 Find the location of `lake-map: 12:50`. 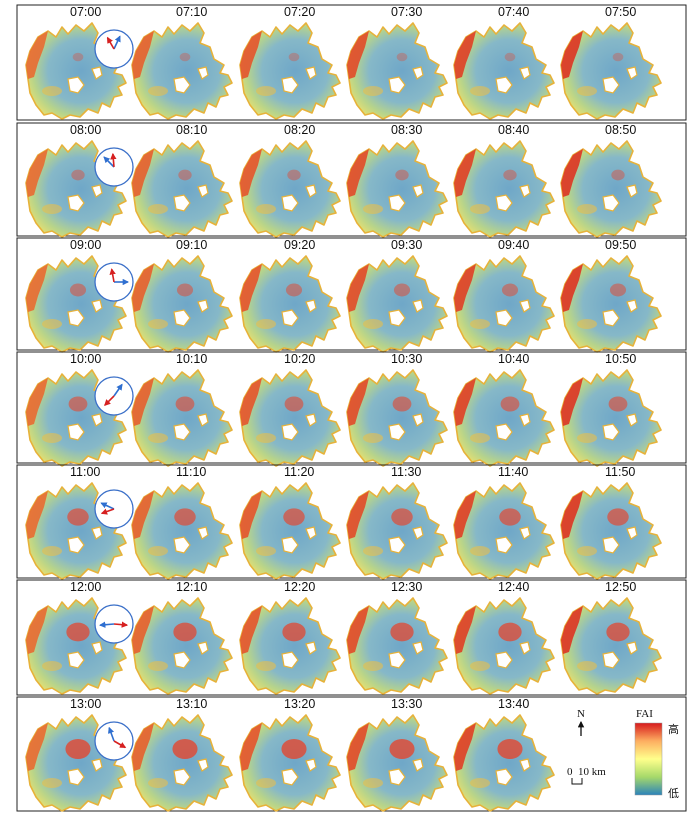

lake-map: 12:50 is located at coordinates (611, 637).